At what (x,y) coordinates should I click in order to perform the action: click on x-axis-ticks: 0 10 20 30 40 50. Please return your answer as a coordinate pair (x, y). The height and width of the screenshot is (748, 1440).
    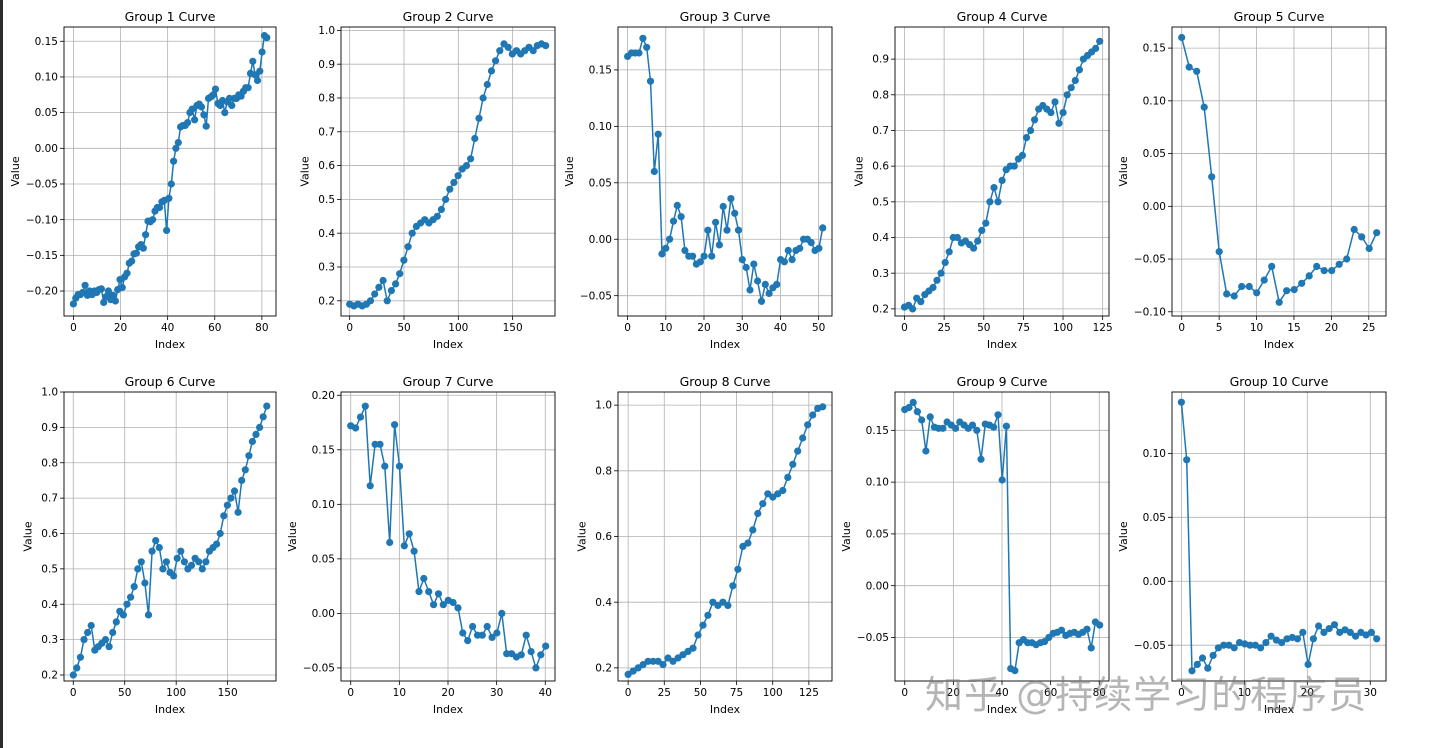
    Looking at the image, I should click on (724, 325).